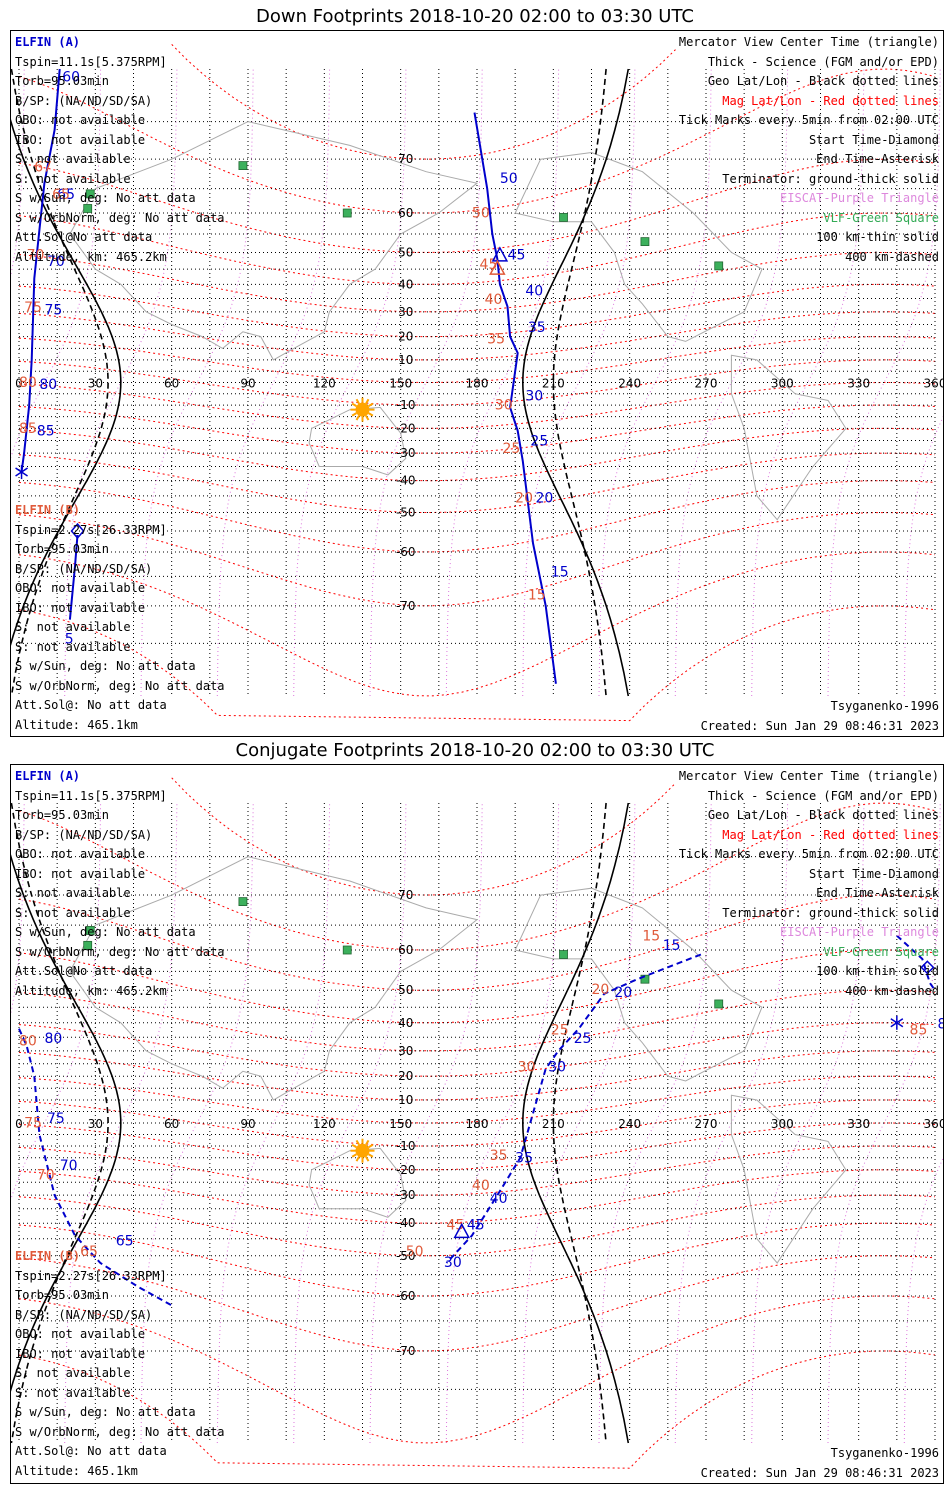 The height and width of the screenshot is (1500, 950). I want to click on sat-b-line: Torb=95.03min, so click(62, 549).